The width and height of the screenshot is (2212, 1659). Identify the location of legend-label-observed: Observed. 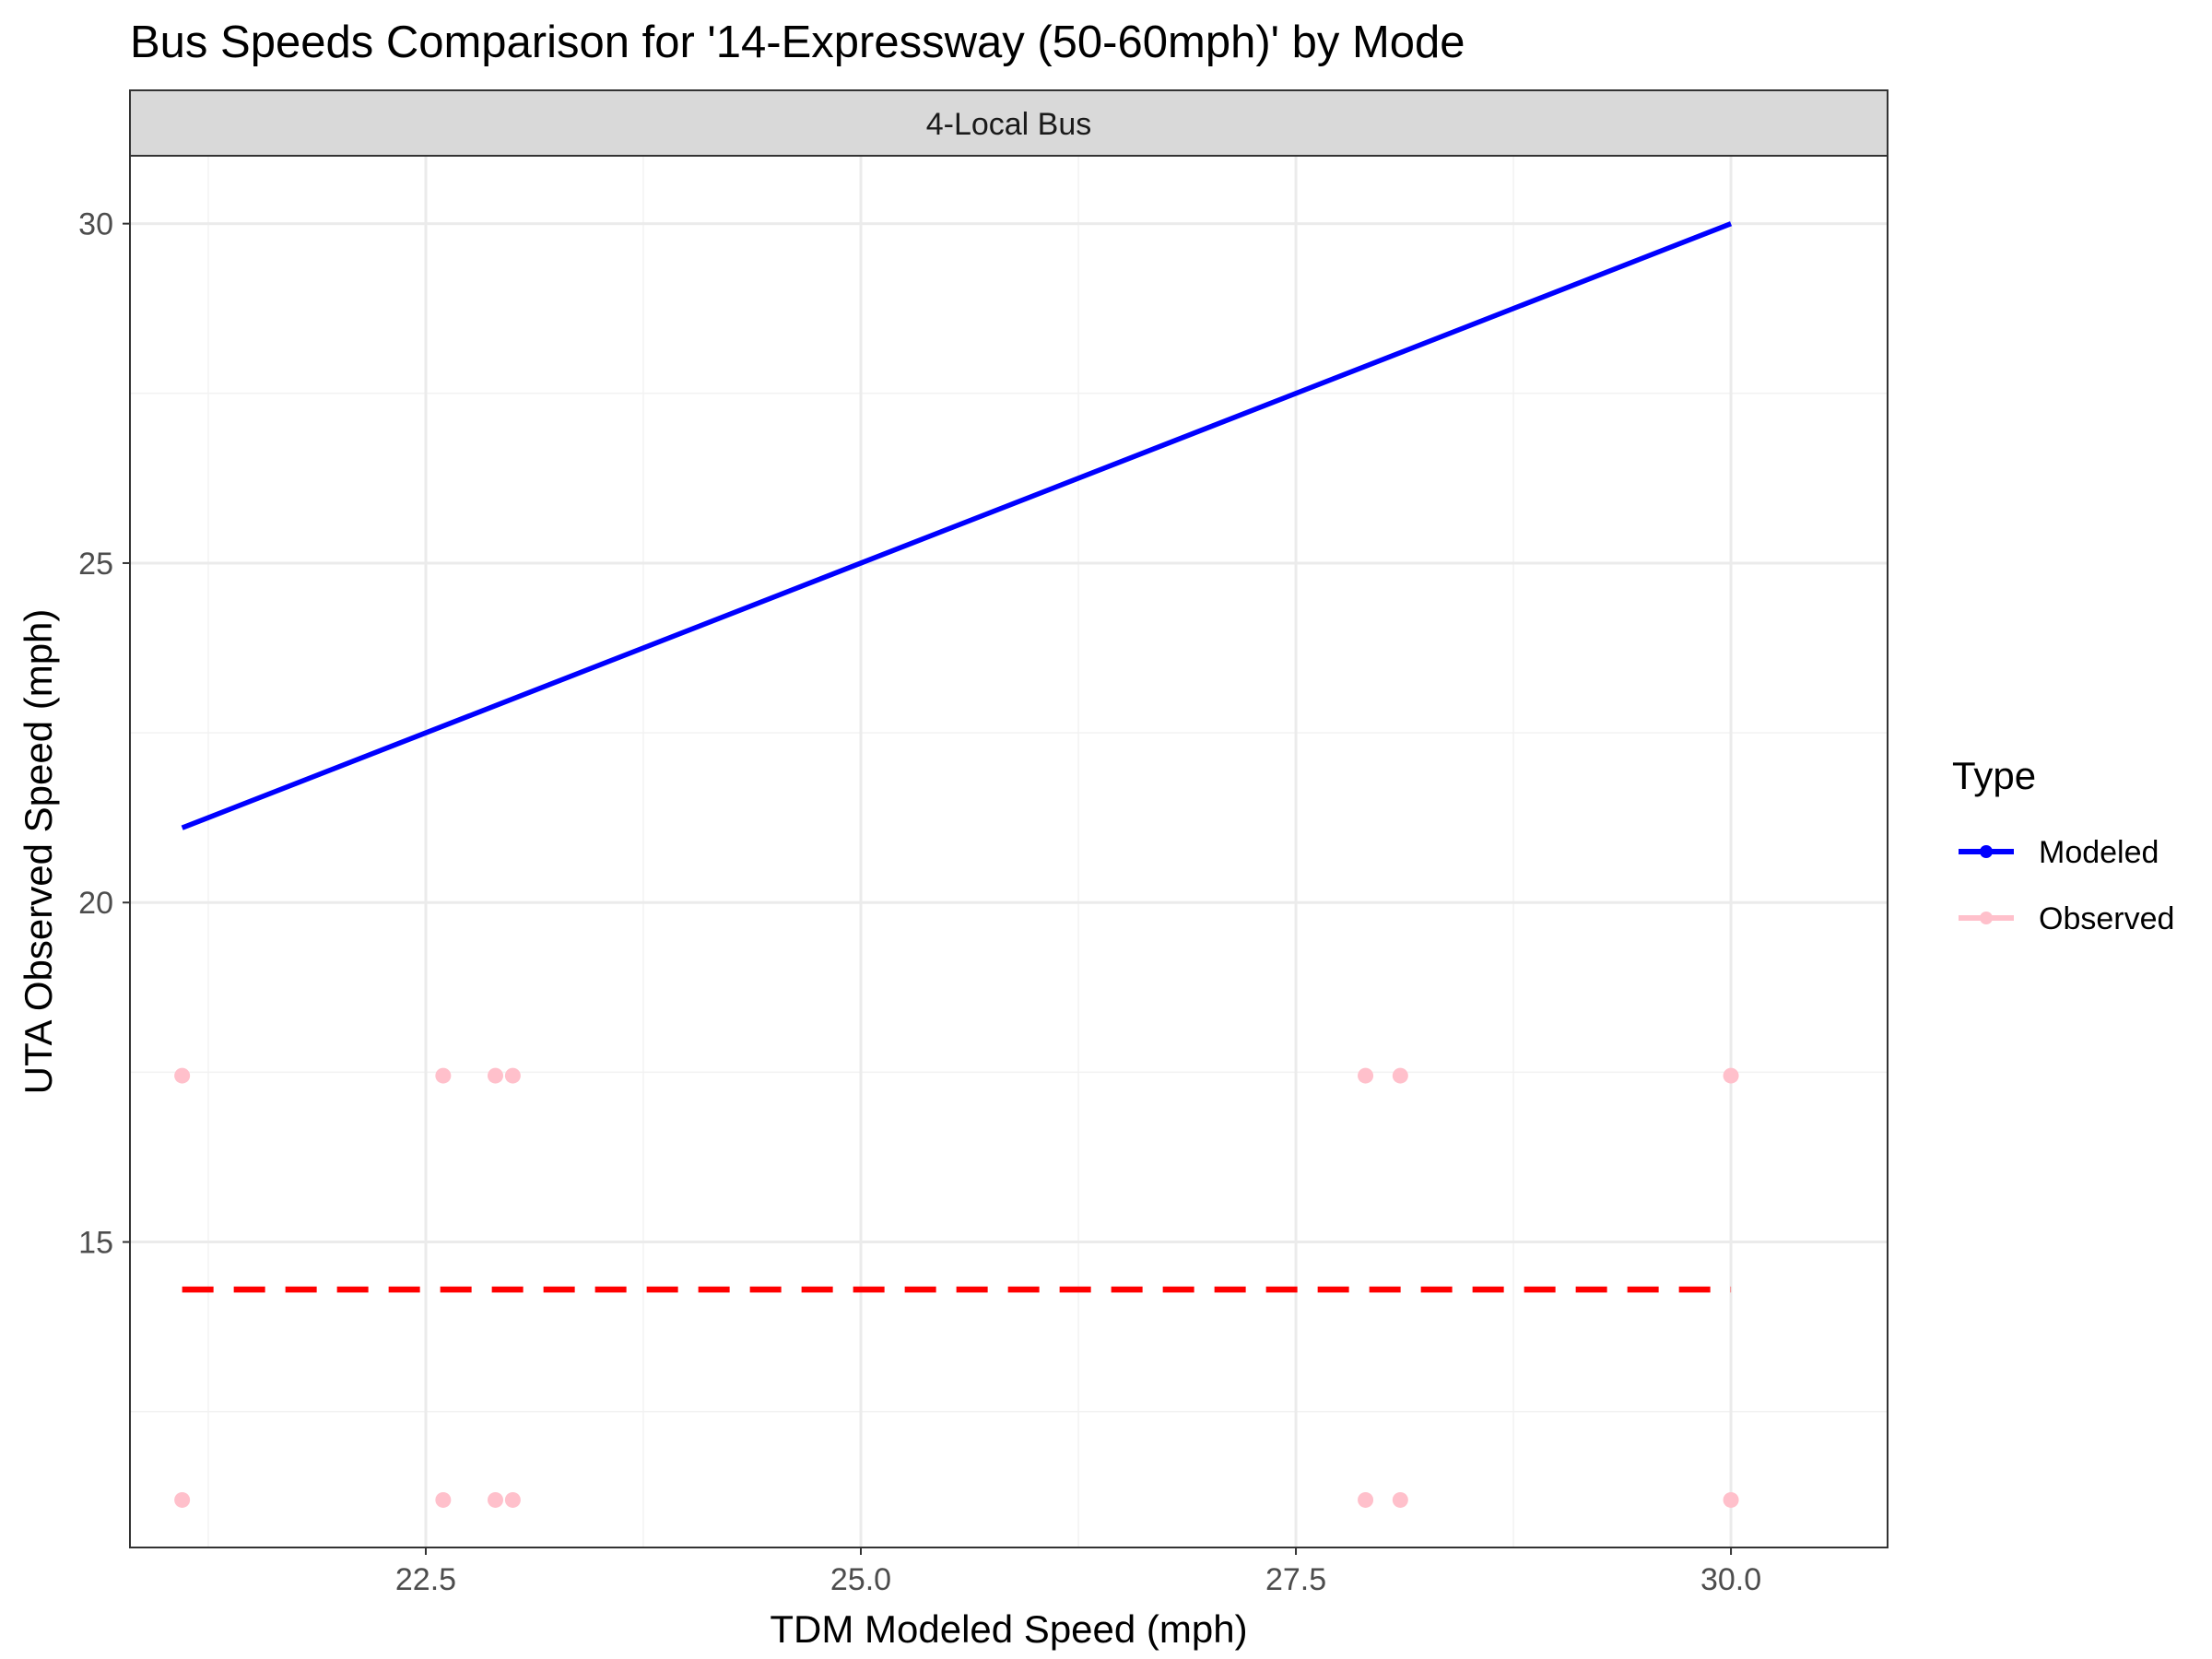
(2106, 918).